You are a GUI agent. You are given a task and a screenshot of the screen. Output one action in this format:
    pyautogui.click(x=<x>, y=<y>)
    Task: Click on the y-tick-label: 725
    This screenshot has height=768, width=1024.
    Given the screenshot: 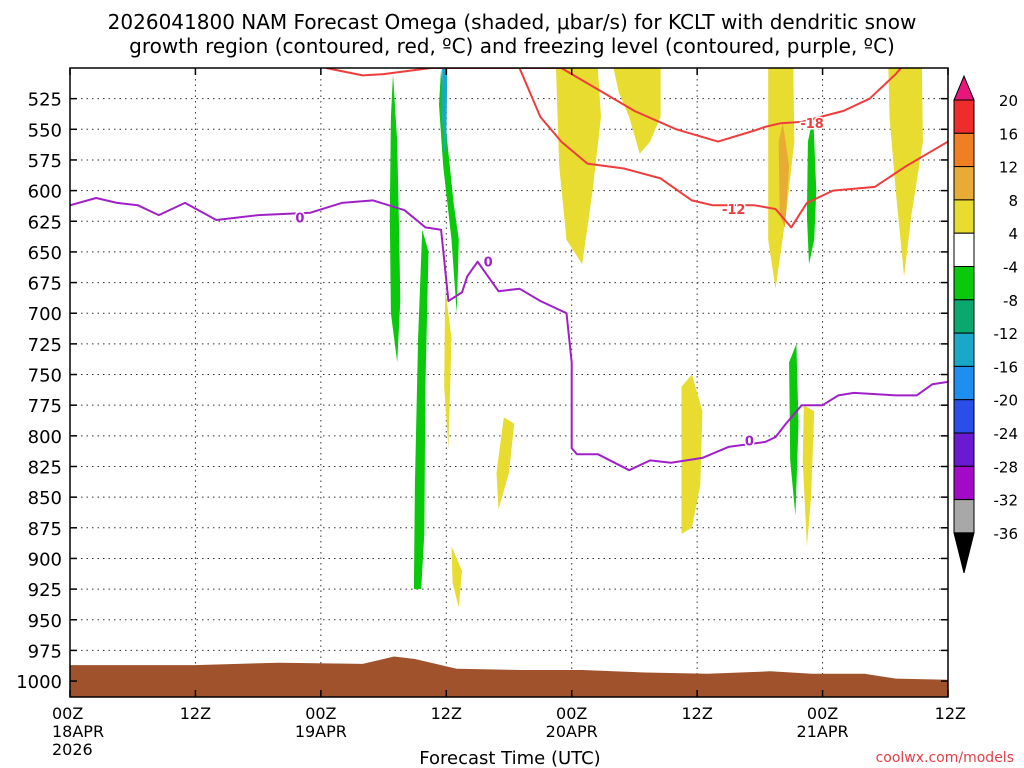 What is the action you would take?
    pyautogui.click(x=45, y=345)
    